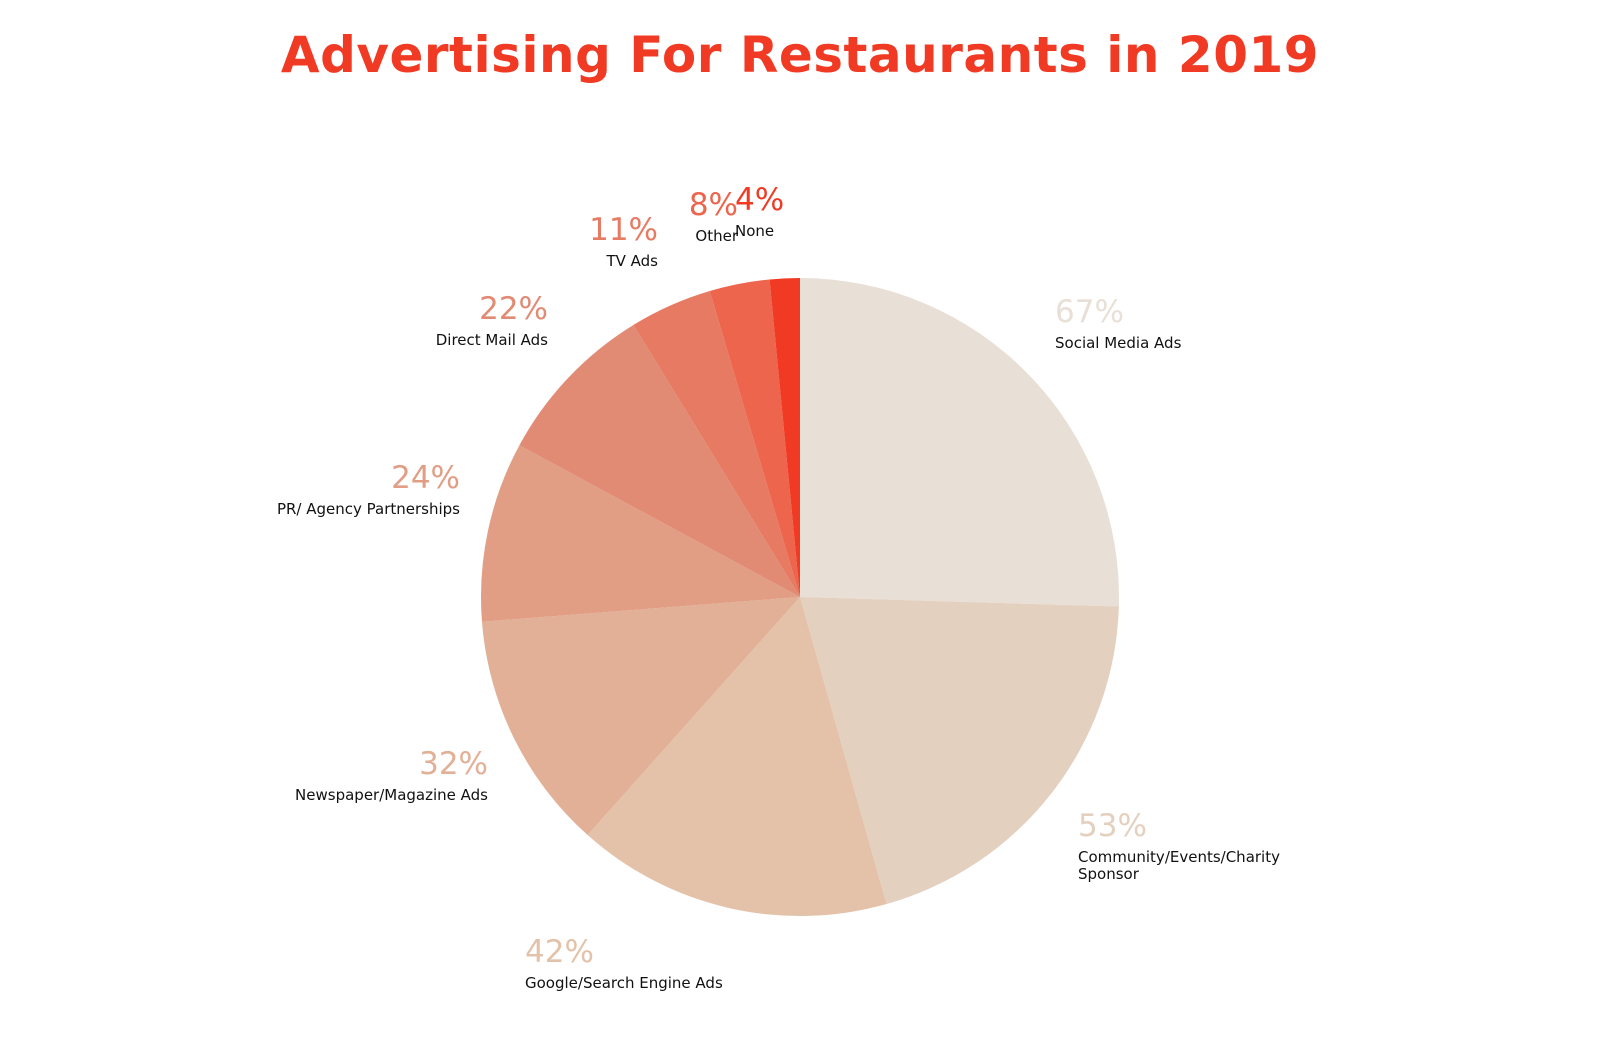 This screenshot has height=1038, width=1600. I want to click on slice-value-label: 24%, so click(425, 478).